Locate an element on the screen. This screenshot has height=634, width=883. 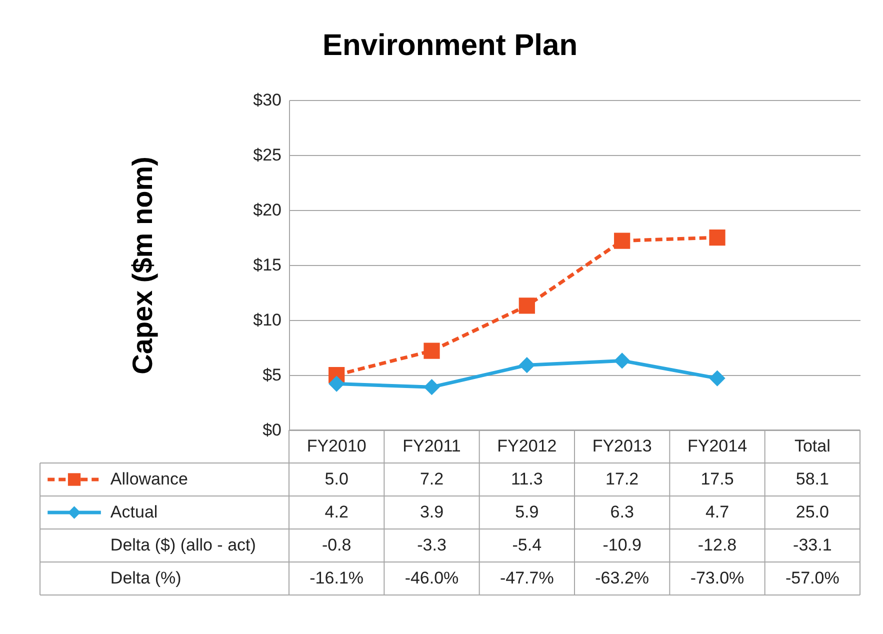
data-label: 6.3 is located at coordinates (622, 512).